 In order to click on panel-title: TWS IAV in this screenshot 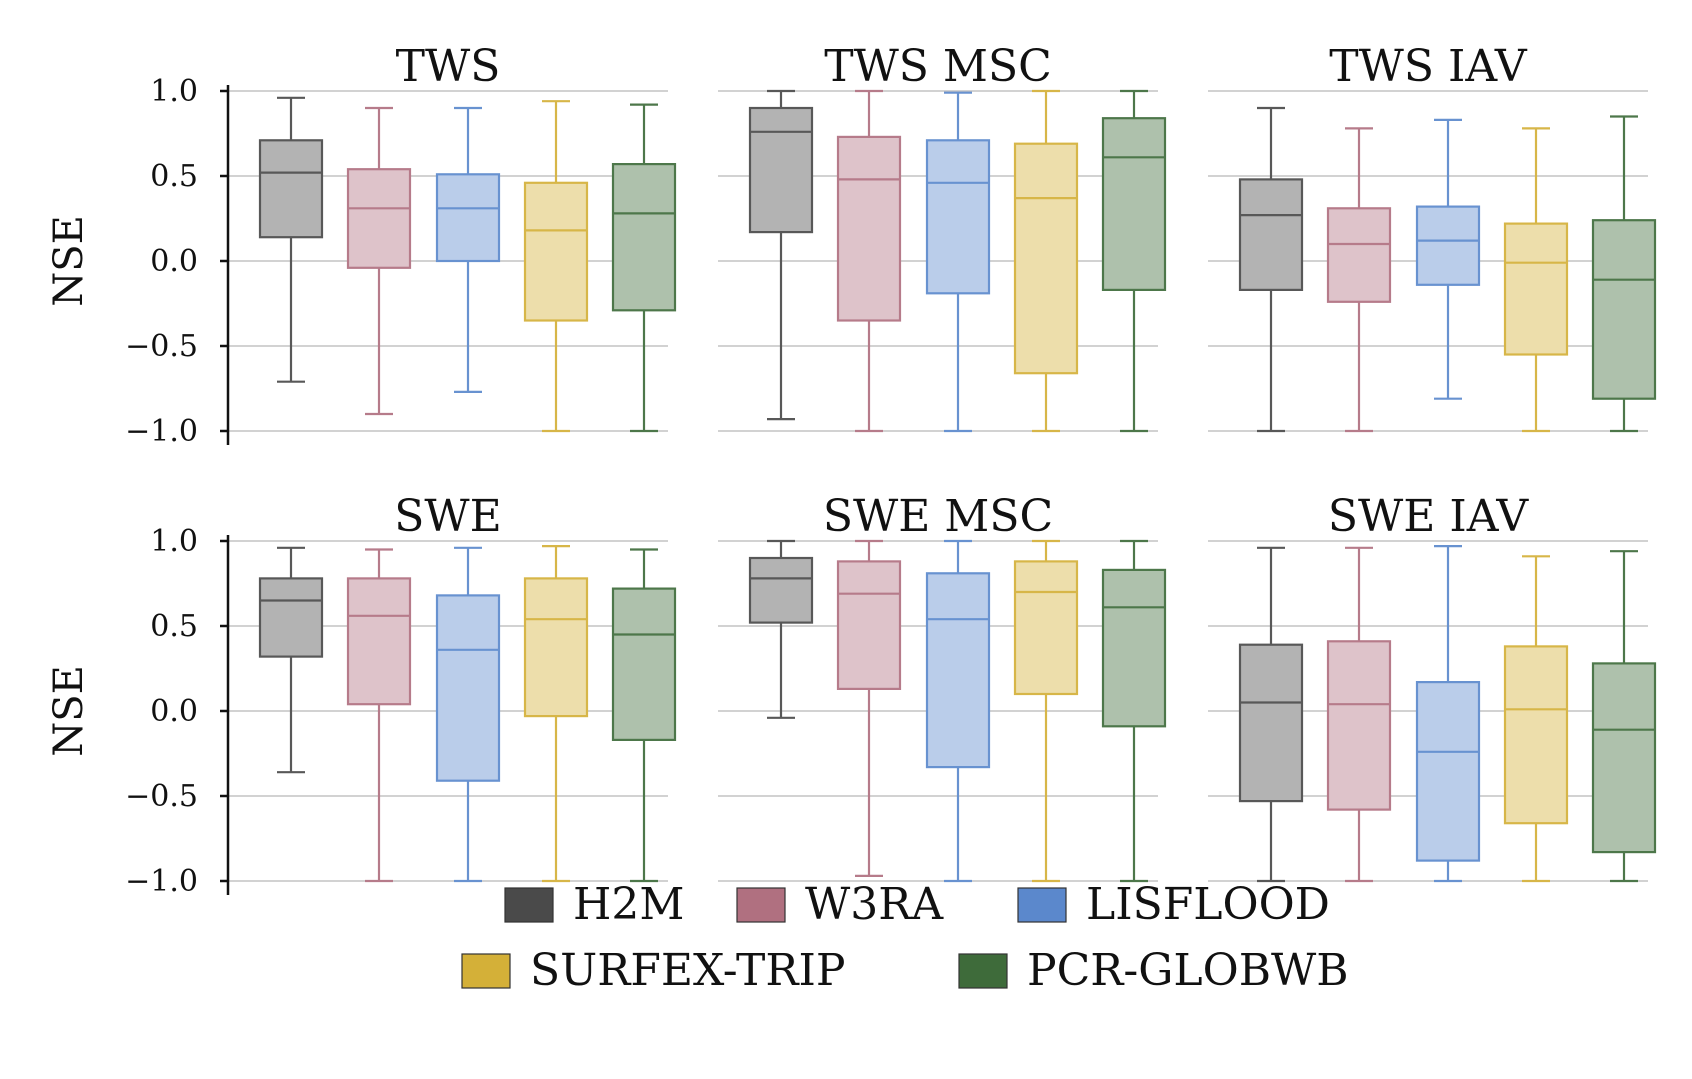, I will do `click(1428, 66)`.